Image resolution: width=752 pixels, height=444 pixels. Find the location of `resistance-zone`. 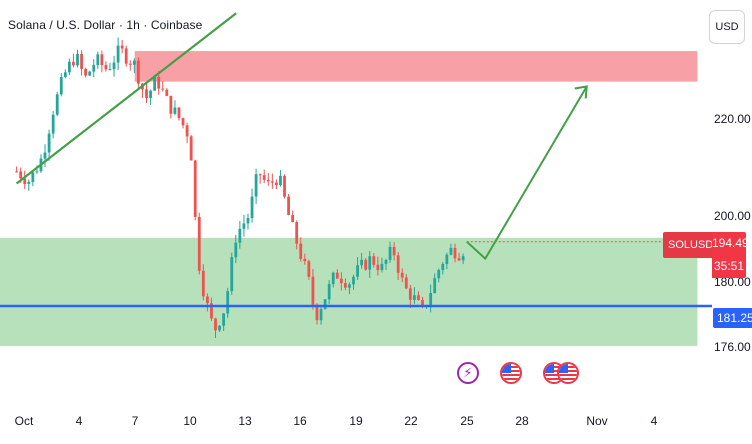

resistance-zone is located at coordinates (416, 66).